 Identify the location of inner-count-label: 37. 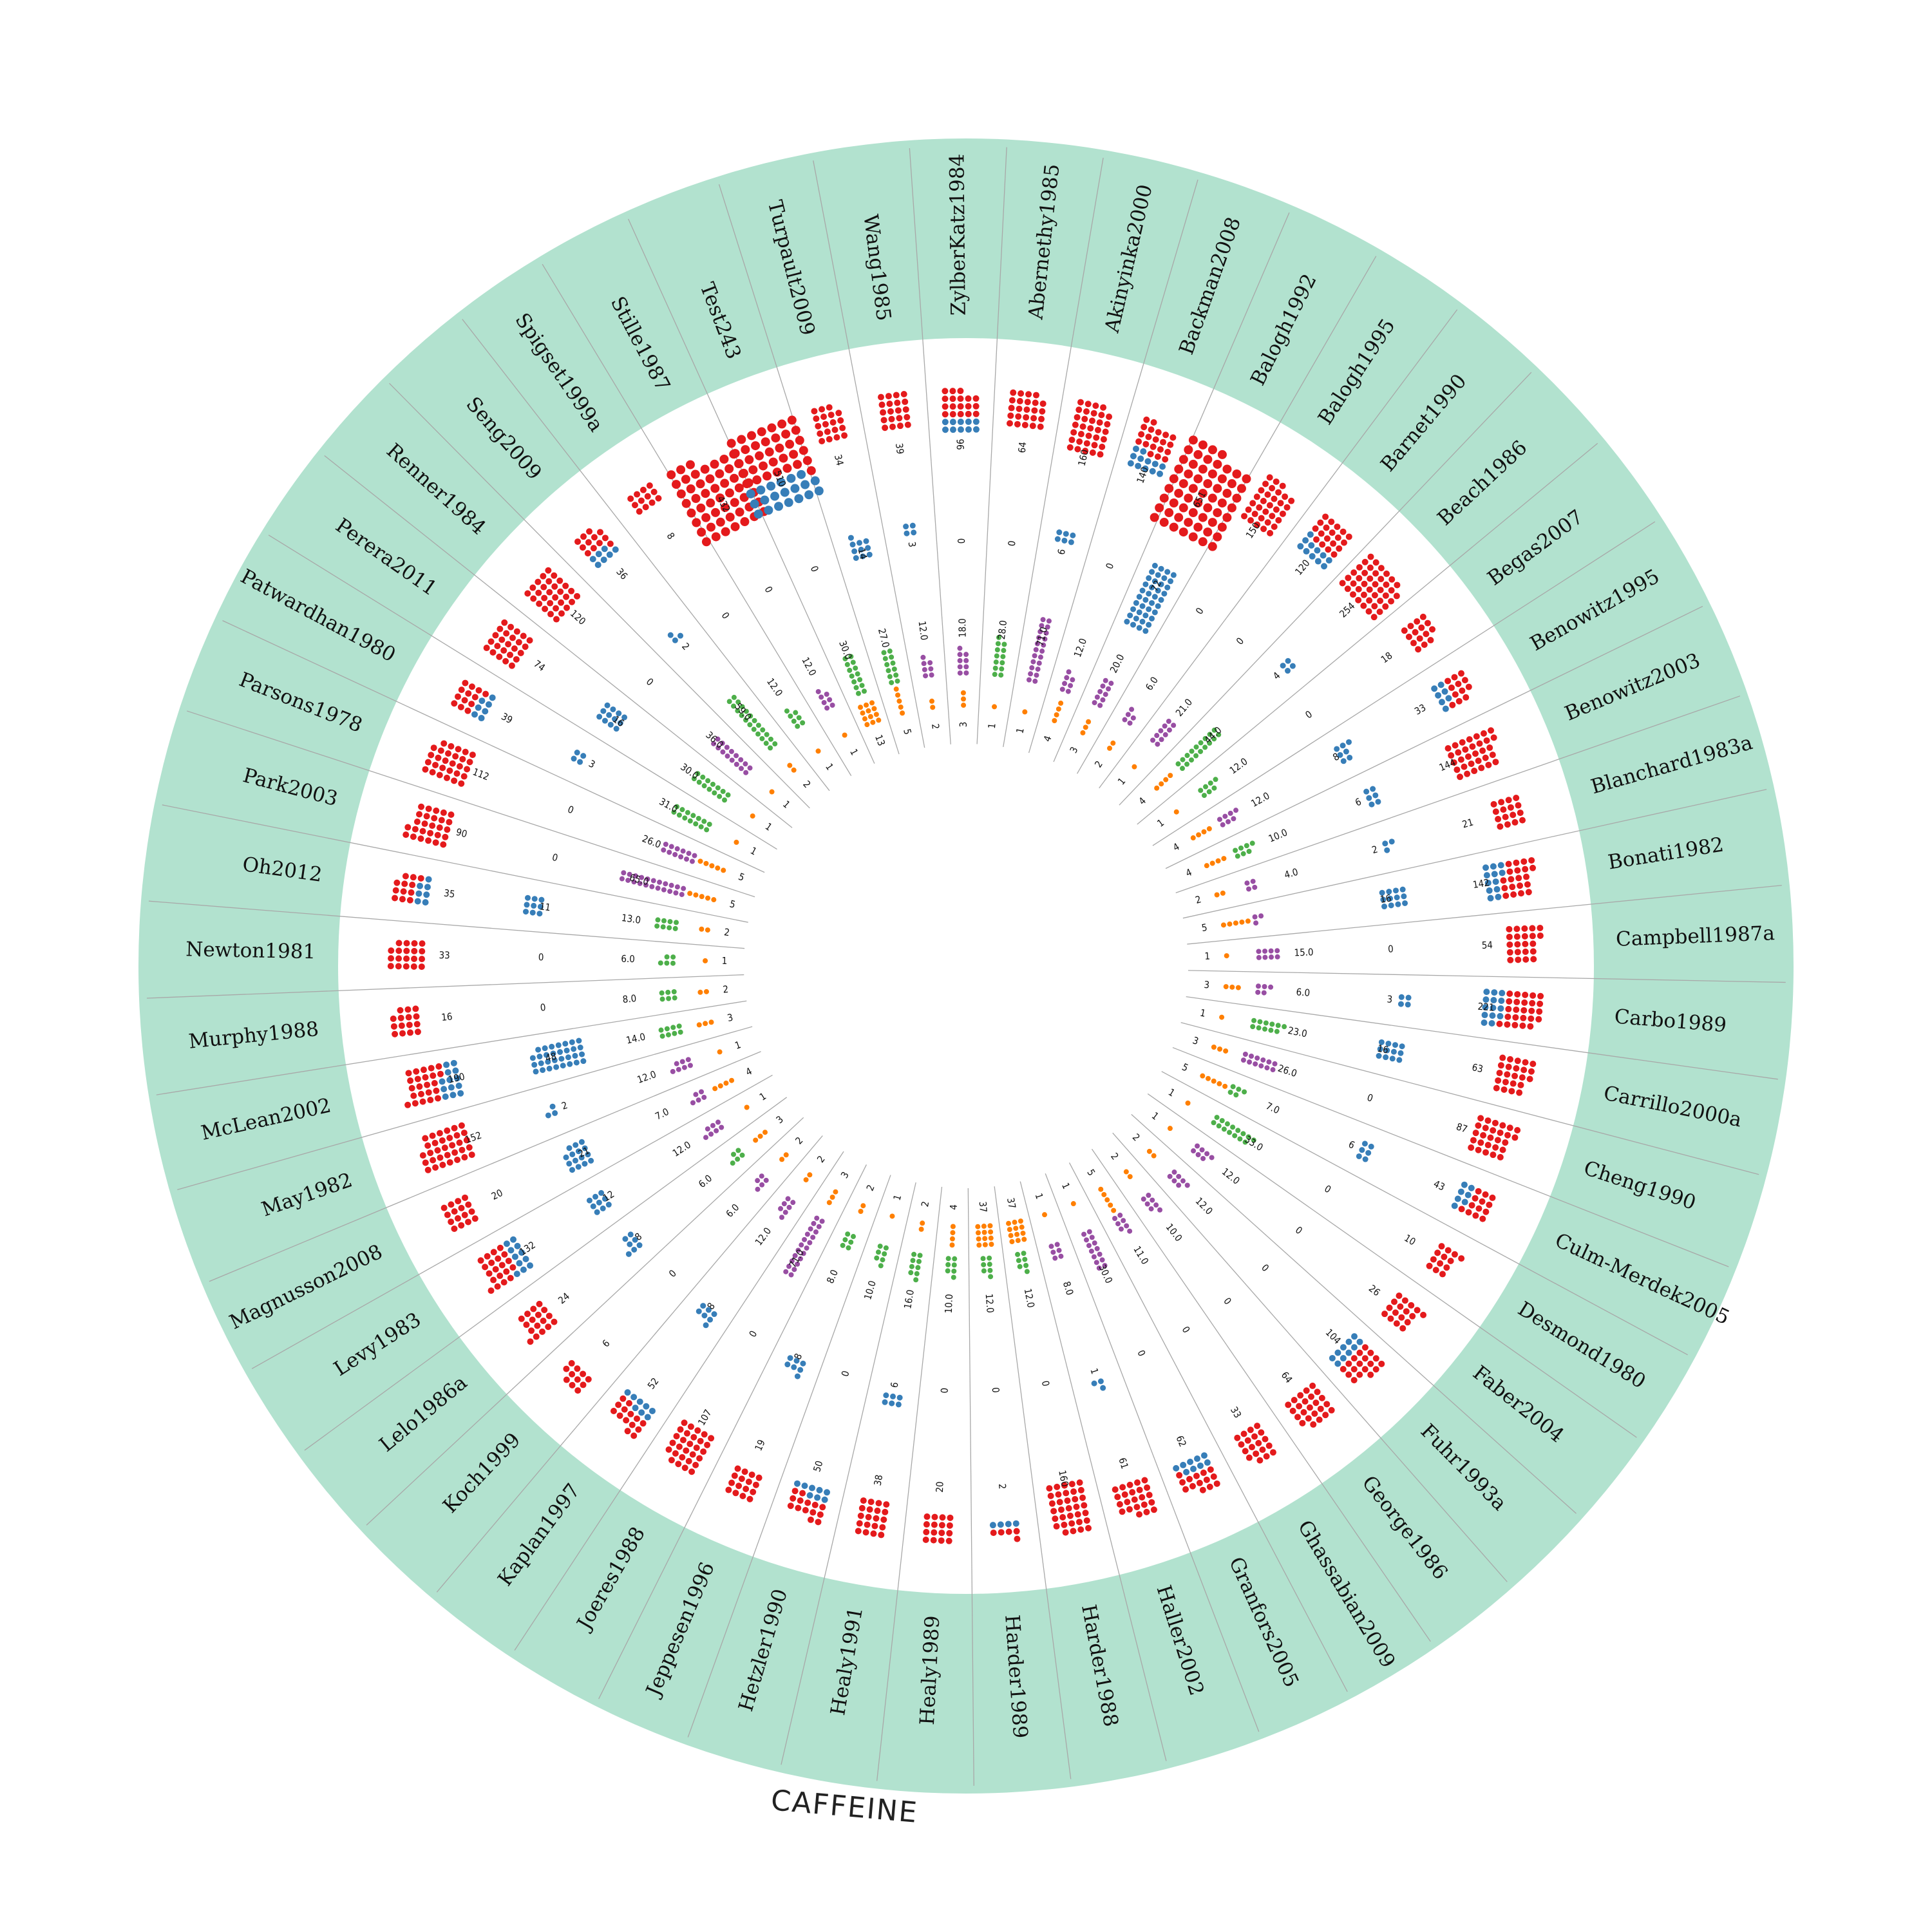
(1011, 1203).